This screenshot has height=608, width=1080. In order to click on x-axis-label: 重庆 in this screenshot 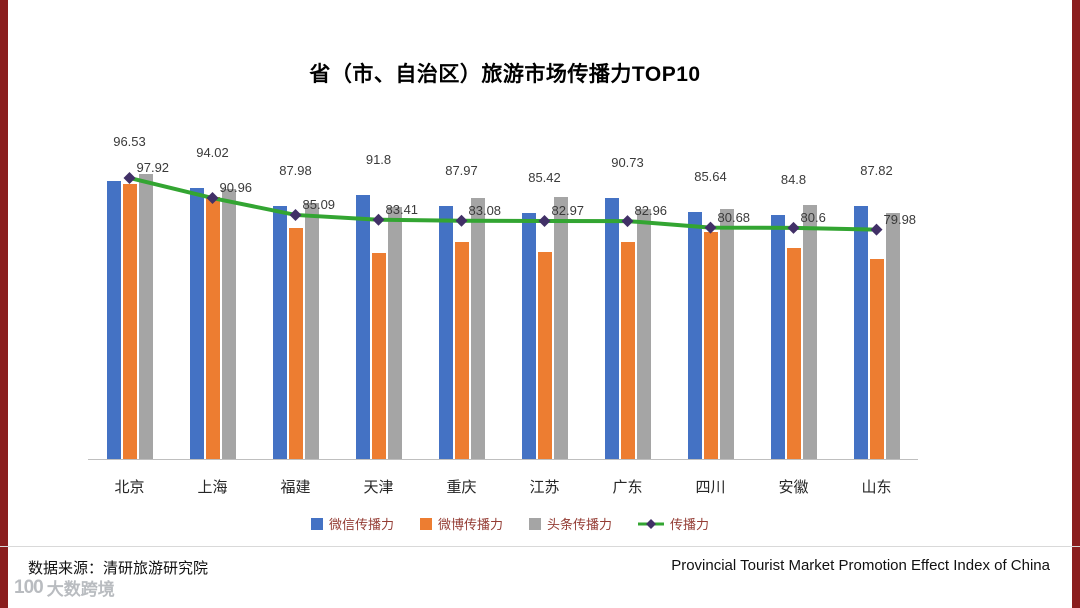, I will do `click(461, 487)`.